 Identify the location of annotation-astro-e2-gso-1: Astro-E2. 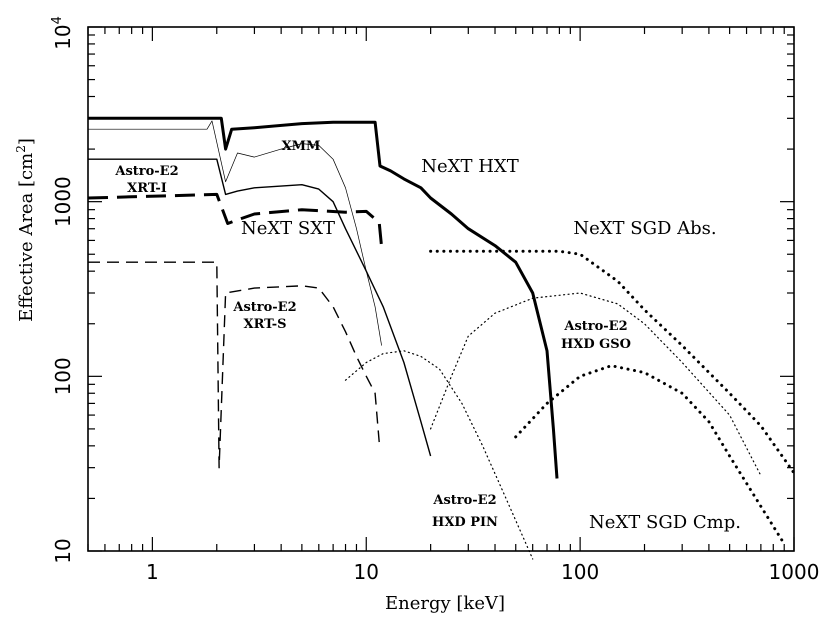
(595, 326).